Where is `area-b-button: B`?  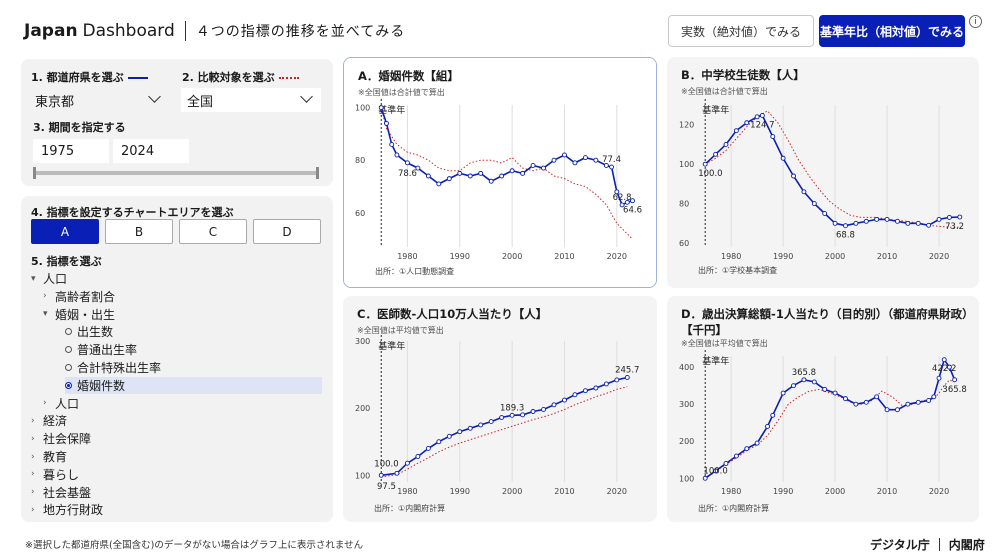 area-b-button: B is located at coordinates (139, 231).